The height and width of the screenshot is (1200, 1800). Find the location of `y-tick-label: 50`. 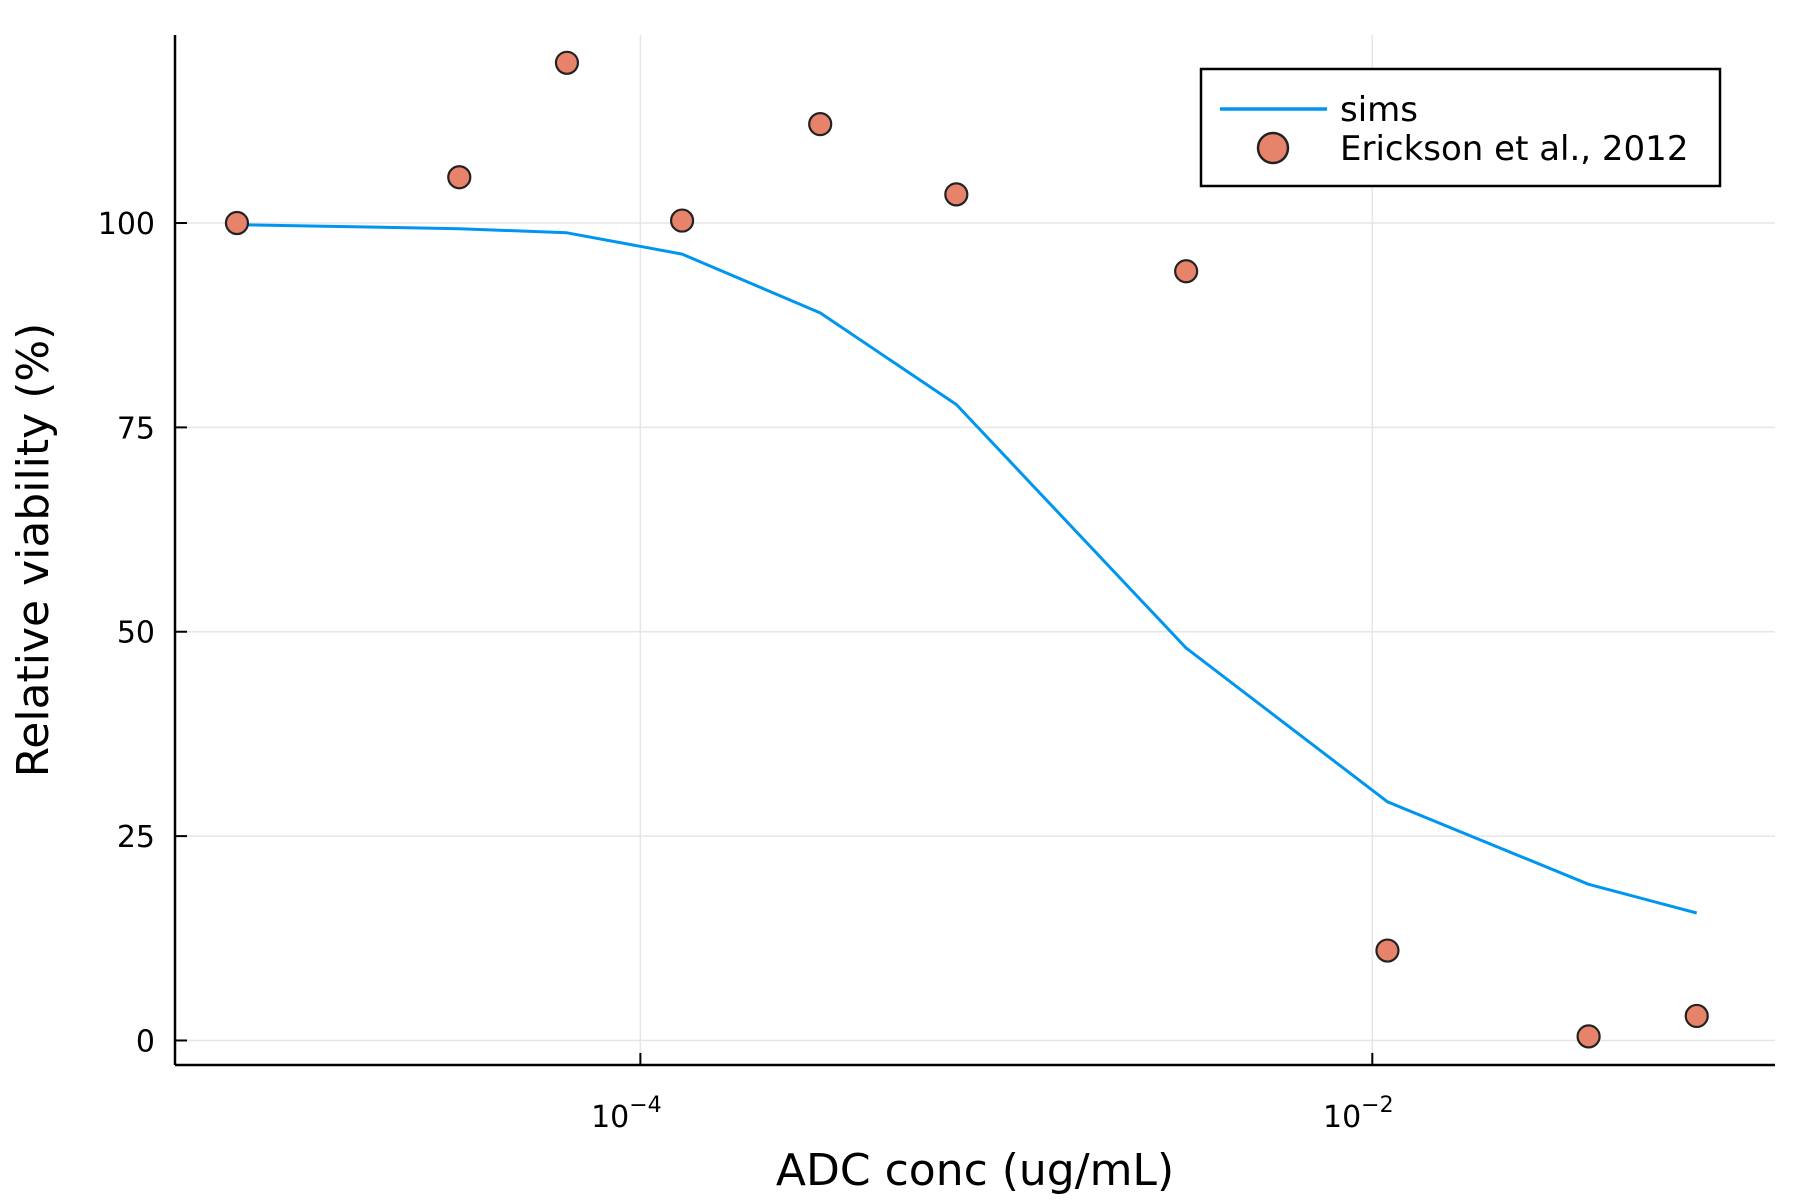

y-tick-label: 50 is located at coordinates (136, 633).